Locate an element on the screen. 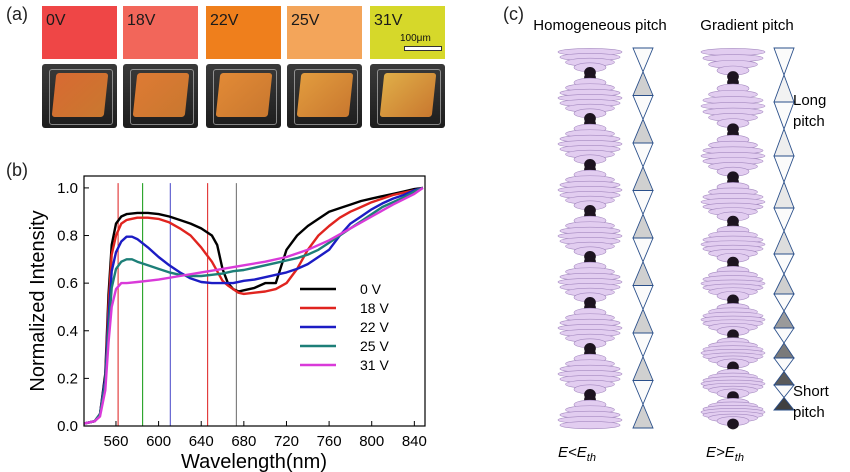 This screenshot has width=850, height=472. long-pitch-label-line2: pitch is located at coordinates (809, 121).